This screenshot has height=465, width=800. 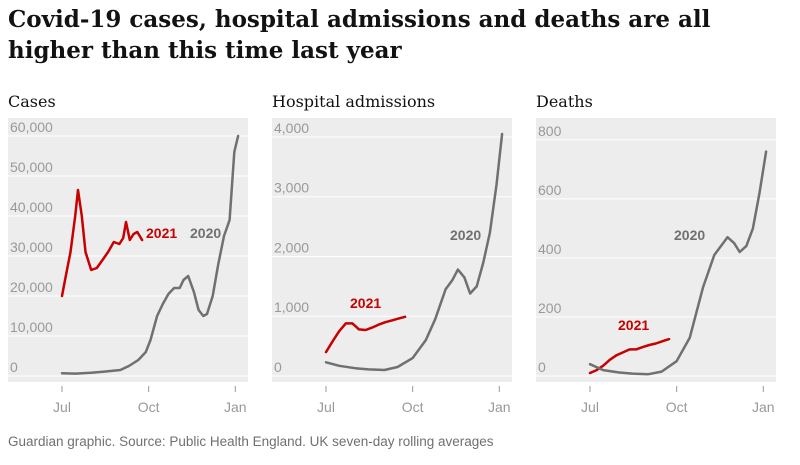 I want to click on y-tick-label: 20,000, so click(x=31, y=287).